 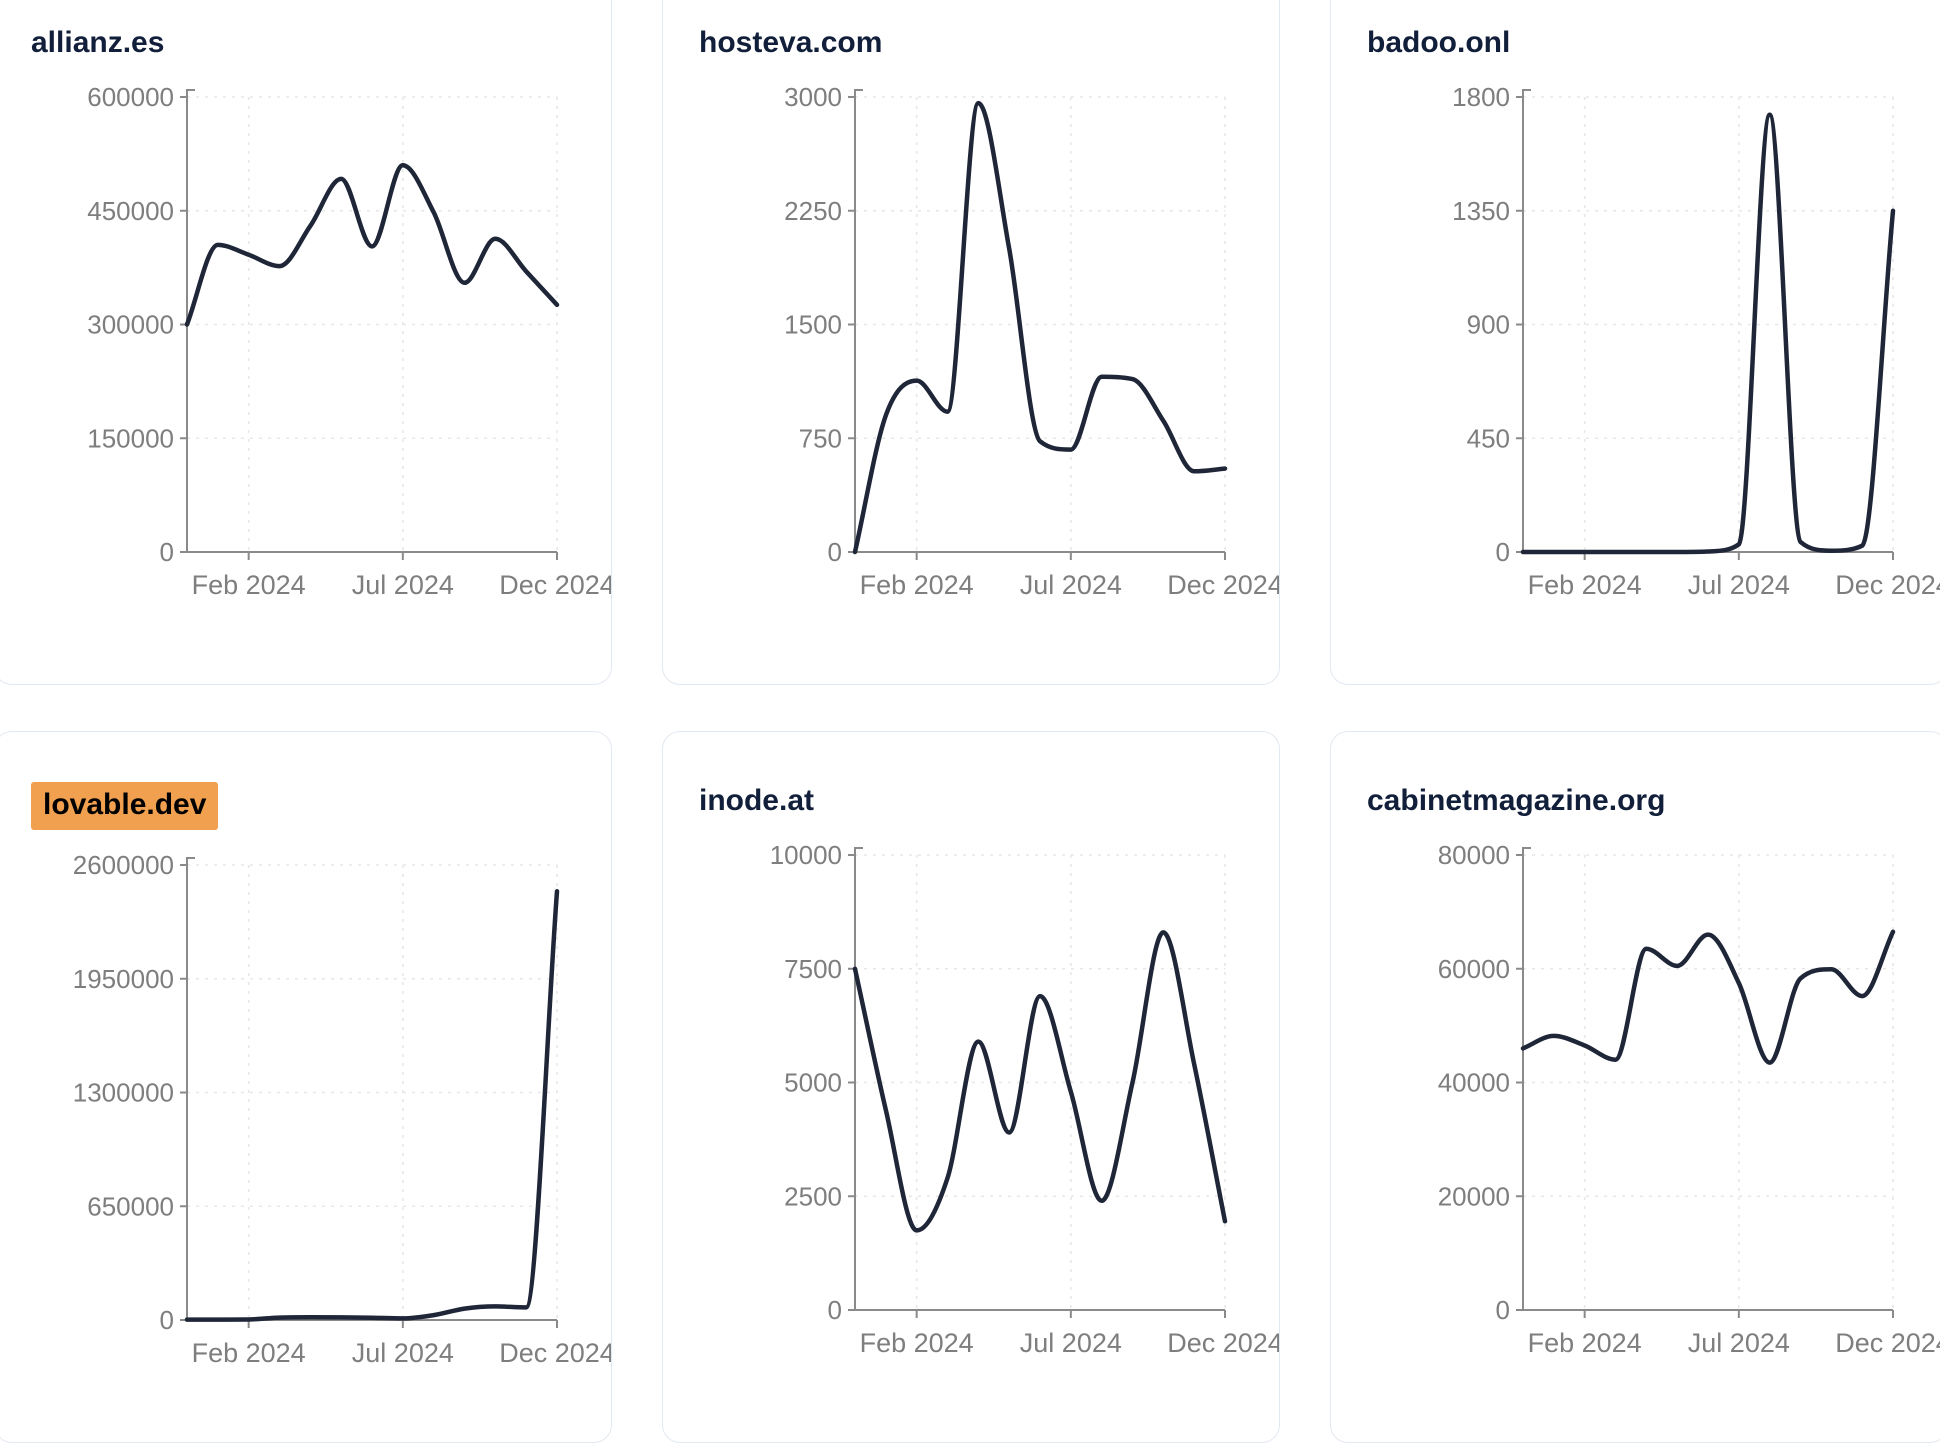 I want to click on y-tick-label: 2600000, so click(x=123, y=865).